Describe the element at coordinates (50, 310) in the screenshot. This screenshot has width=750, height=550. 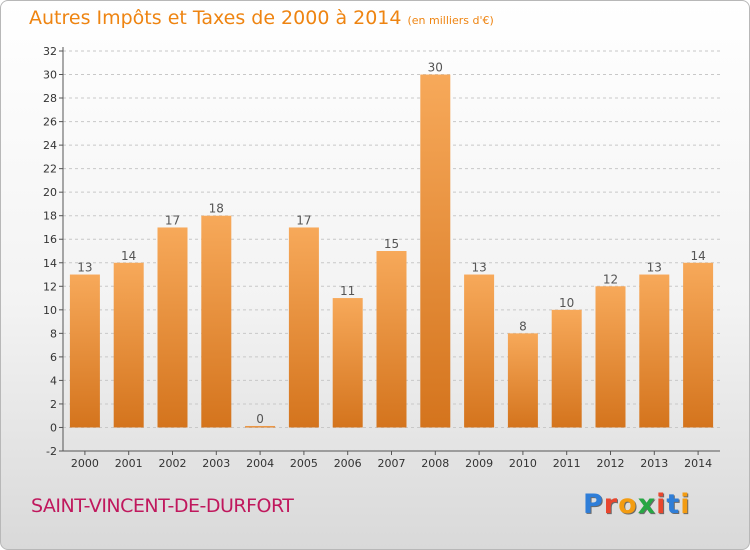
I see `y-tick-label: 10` at that location.